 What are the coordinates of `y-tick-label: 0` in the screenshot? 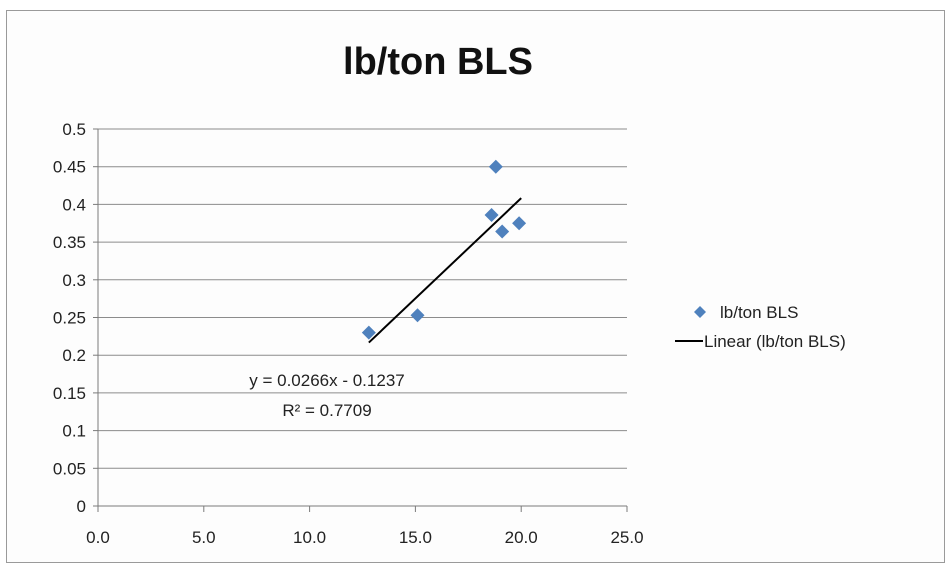 It's located at (81, 506).